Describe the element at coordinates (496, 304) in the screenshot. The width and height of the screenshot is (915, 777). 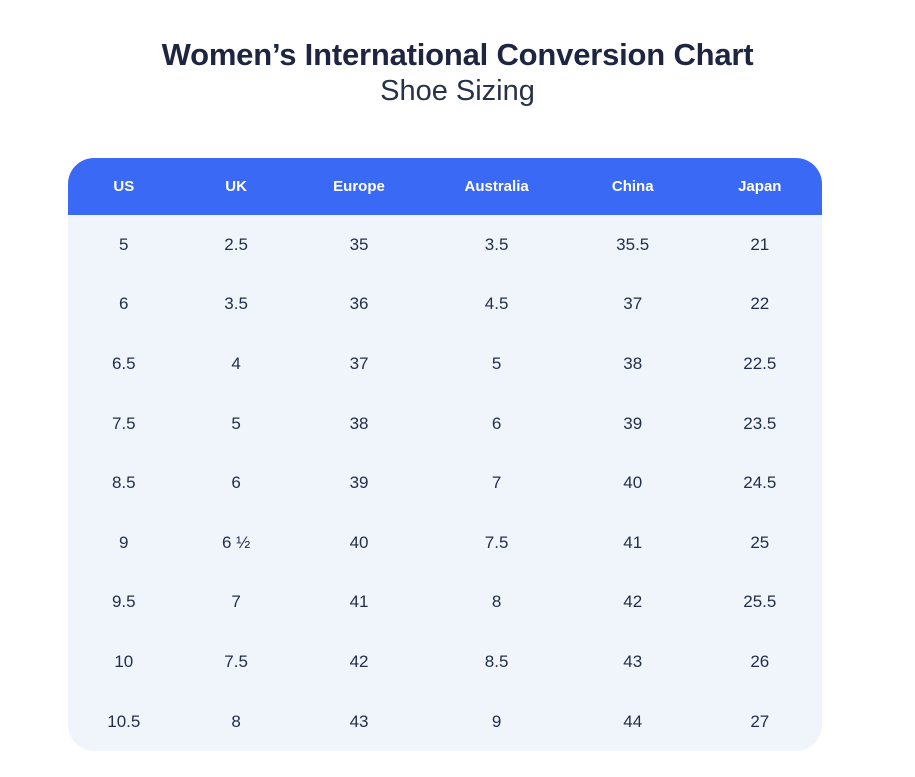
I see `table-cell: 4.5` at that location.